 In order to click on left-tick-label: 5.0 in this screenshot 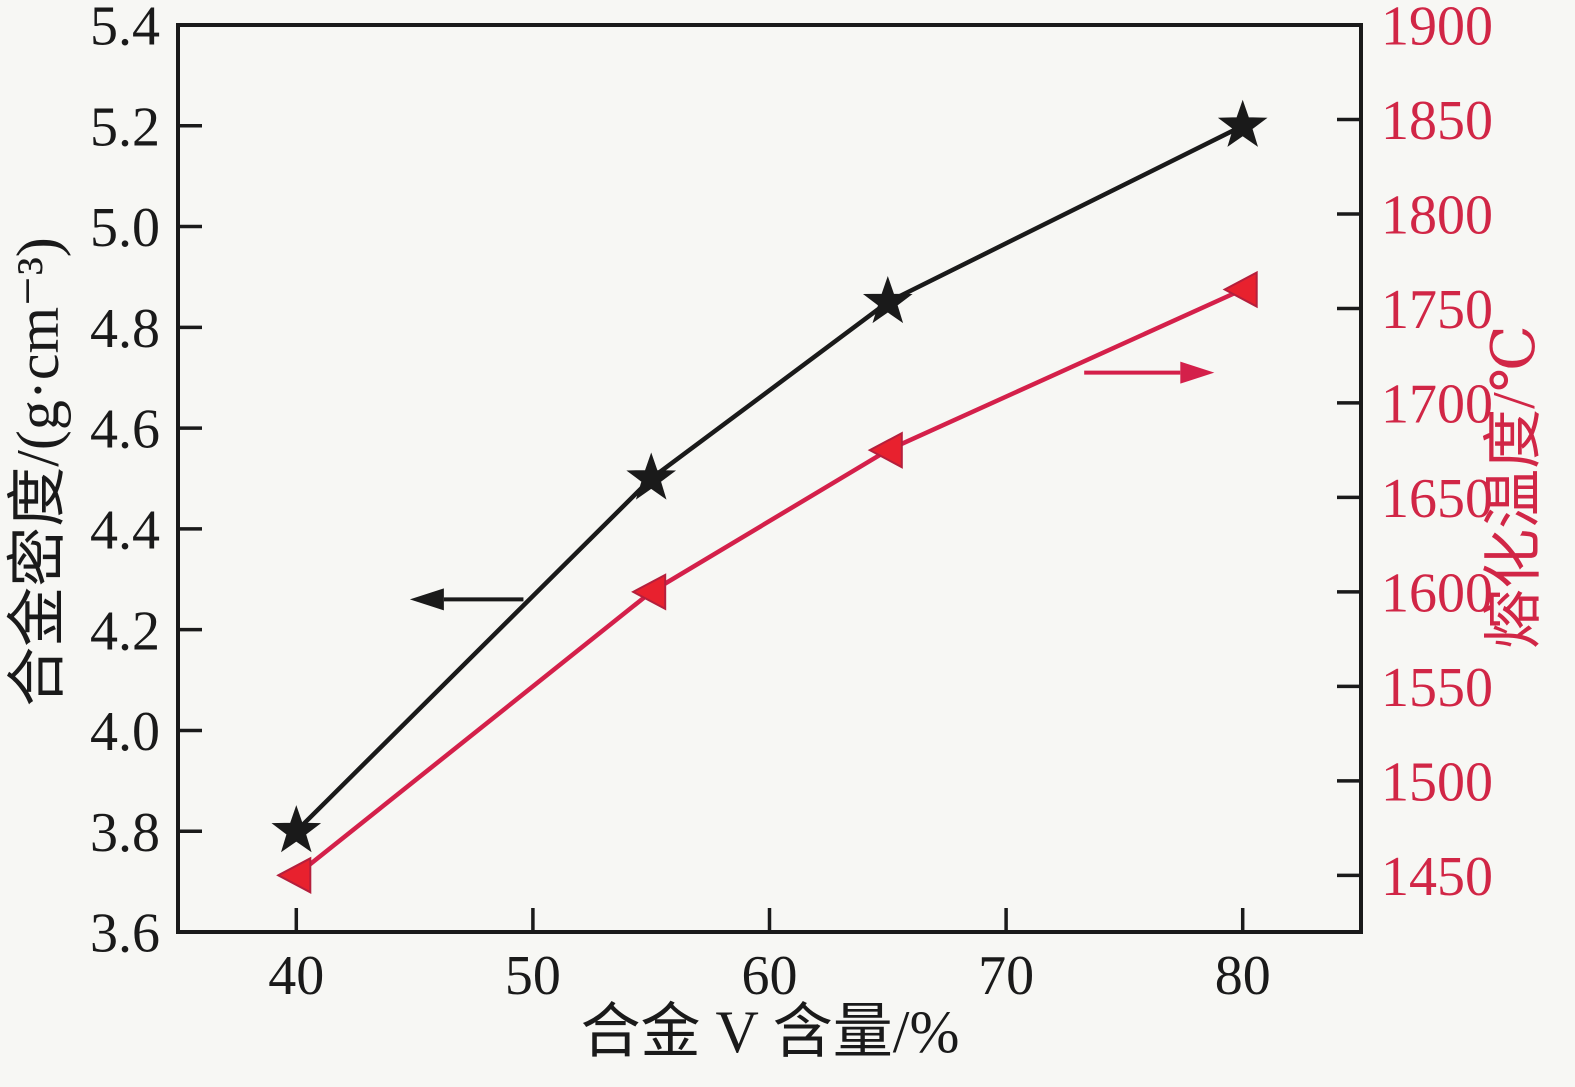, I will do `click(125, 228)`.